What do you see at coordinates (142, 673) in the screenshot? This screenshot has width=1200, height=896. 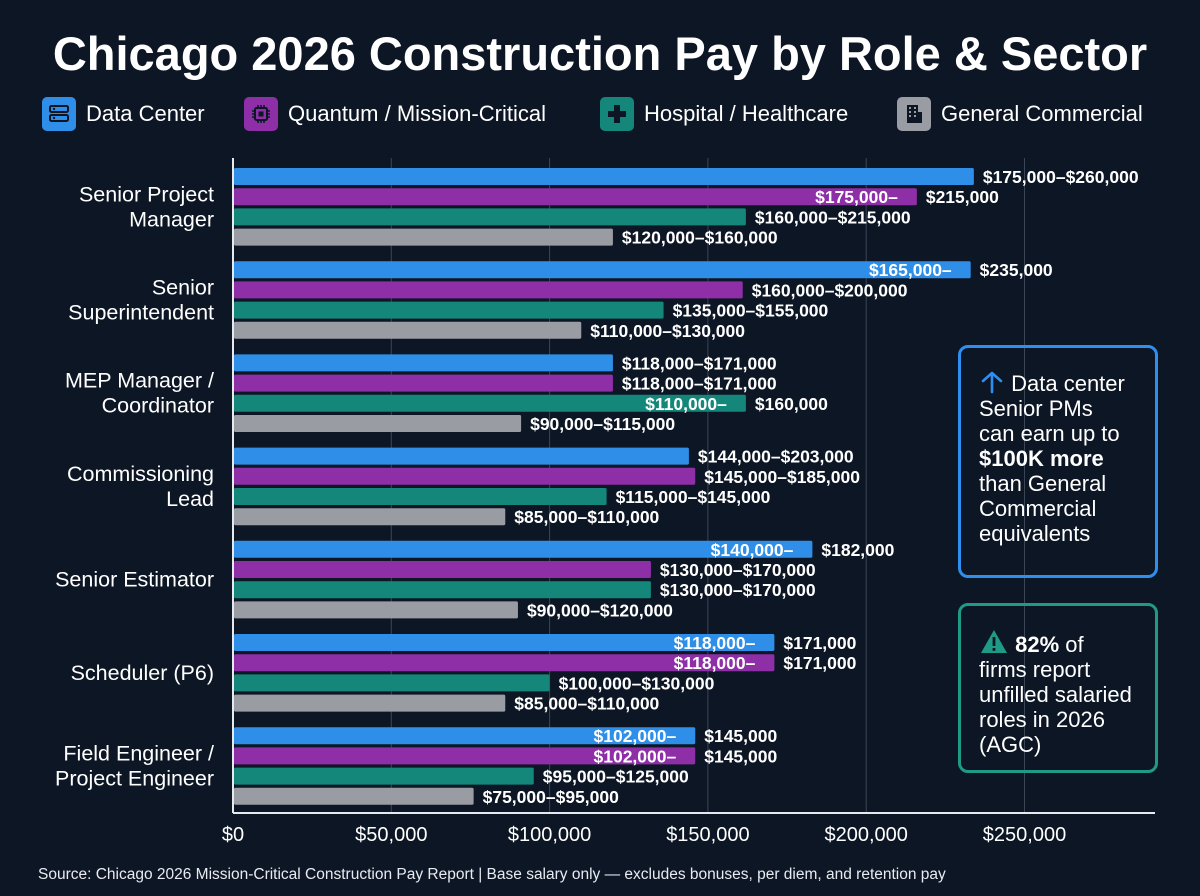 I see `category-label: Scheduler (P6)` at bounding box center [142, 673].